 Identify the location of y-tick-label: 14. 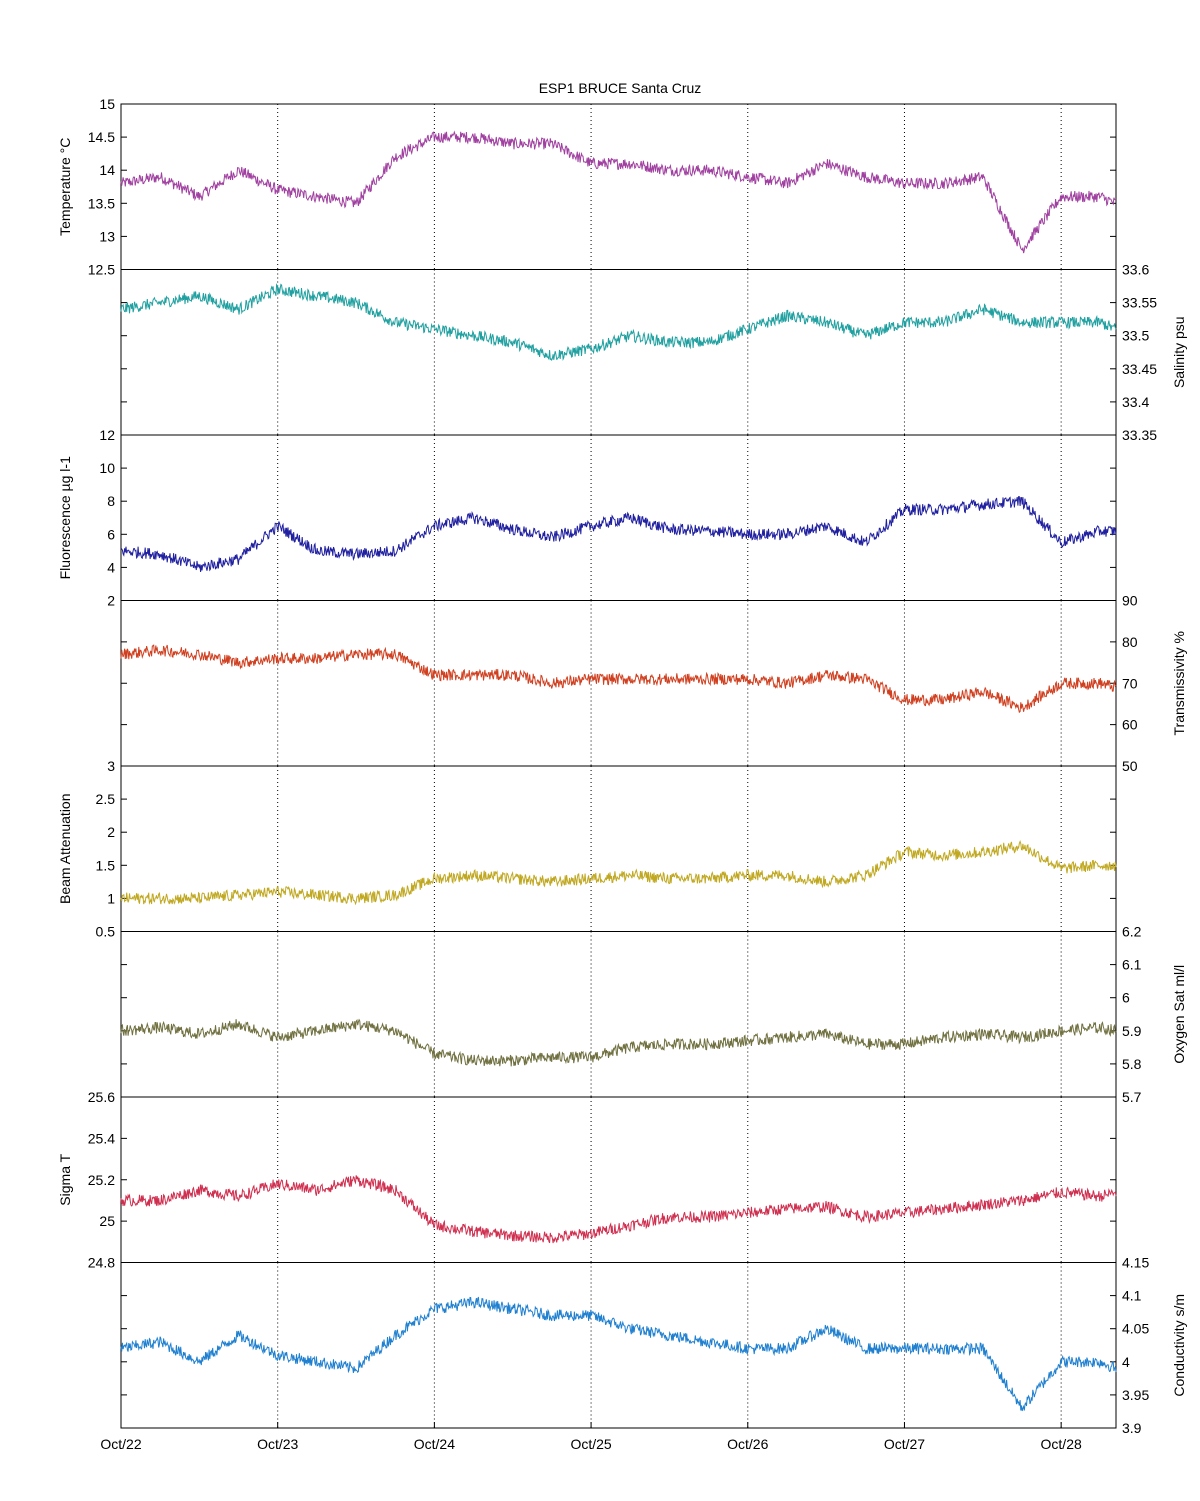
(107, 170).